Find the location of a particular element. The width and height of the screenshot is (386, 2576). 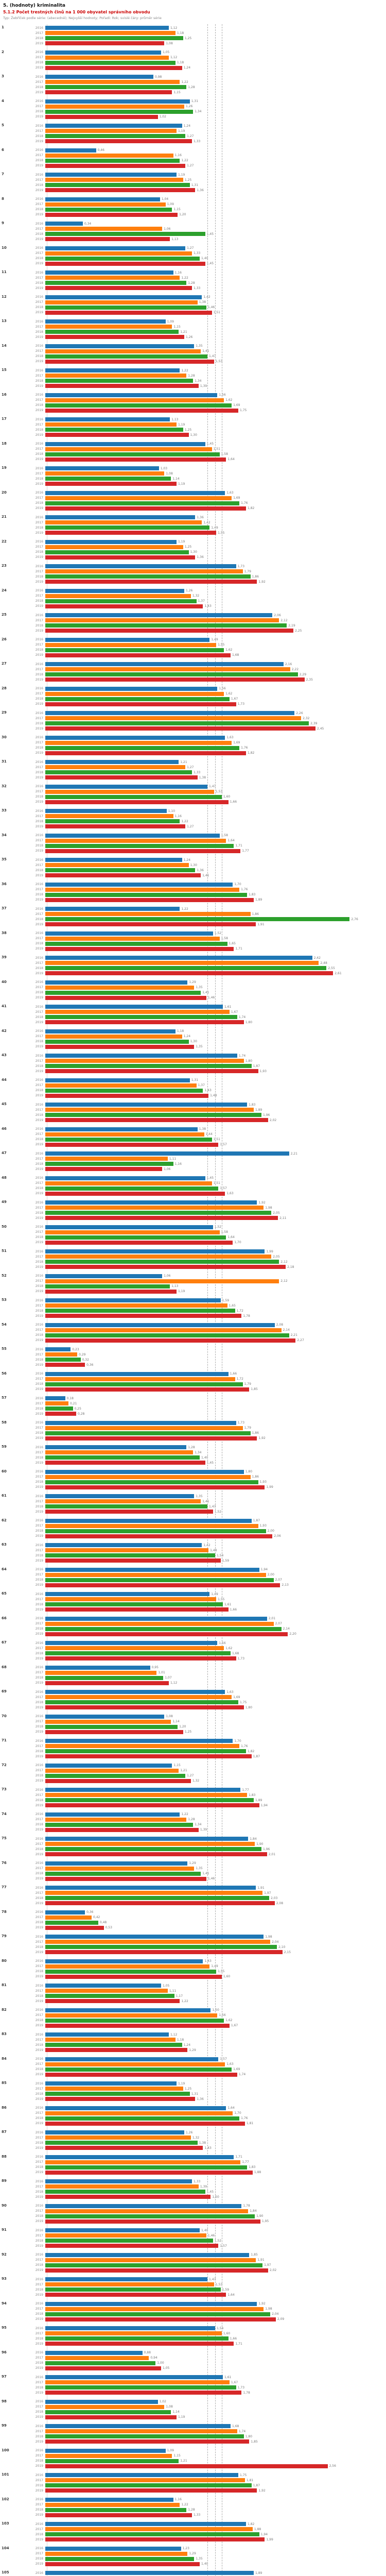

bar-value-label: 1,40 is located at coordinates (205, 258).